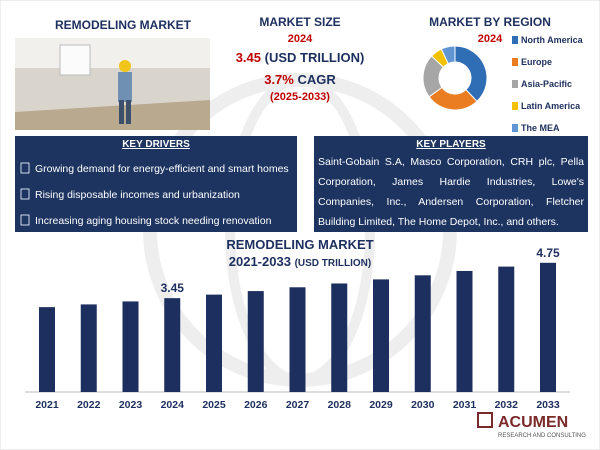  I want to click on logo: ACUMEN RESEARCH AND CONSULTING, so click(531, 425).